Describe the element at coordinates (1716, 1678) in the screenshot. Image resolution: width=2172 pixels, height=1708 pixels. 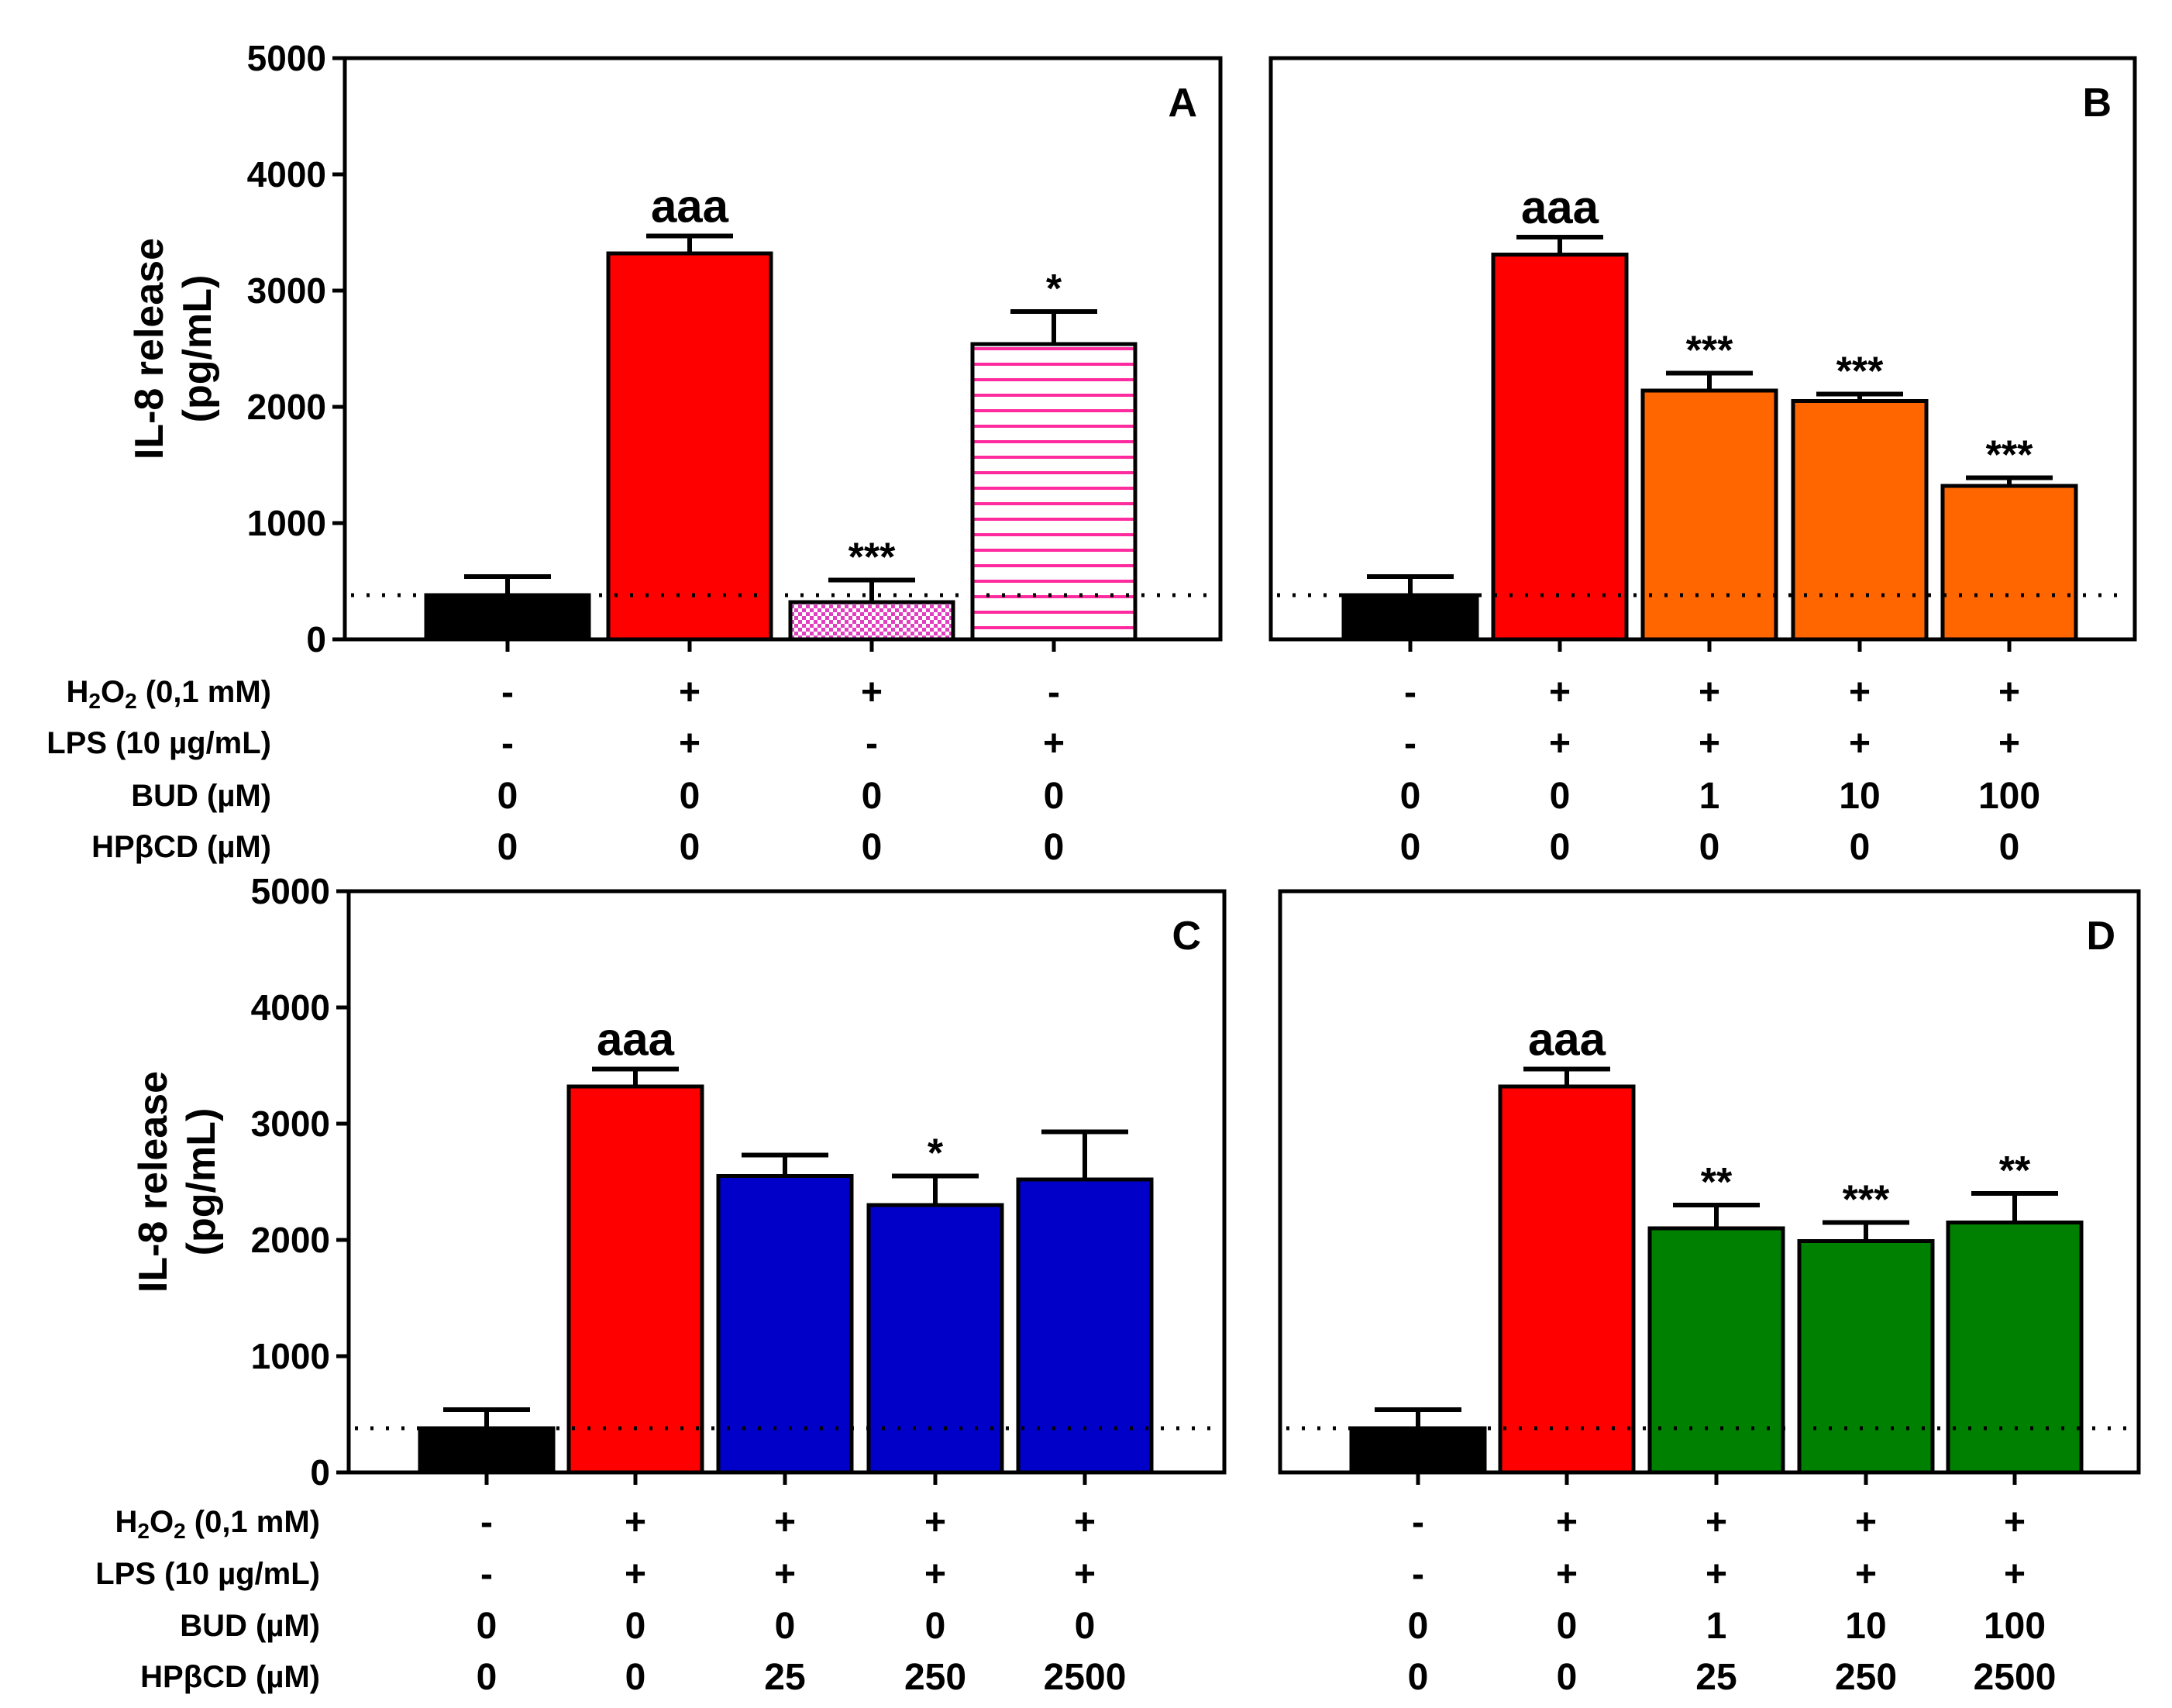
I see `condition-value: 25` at that location.